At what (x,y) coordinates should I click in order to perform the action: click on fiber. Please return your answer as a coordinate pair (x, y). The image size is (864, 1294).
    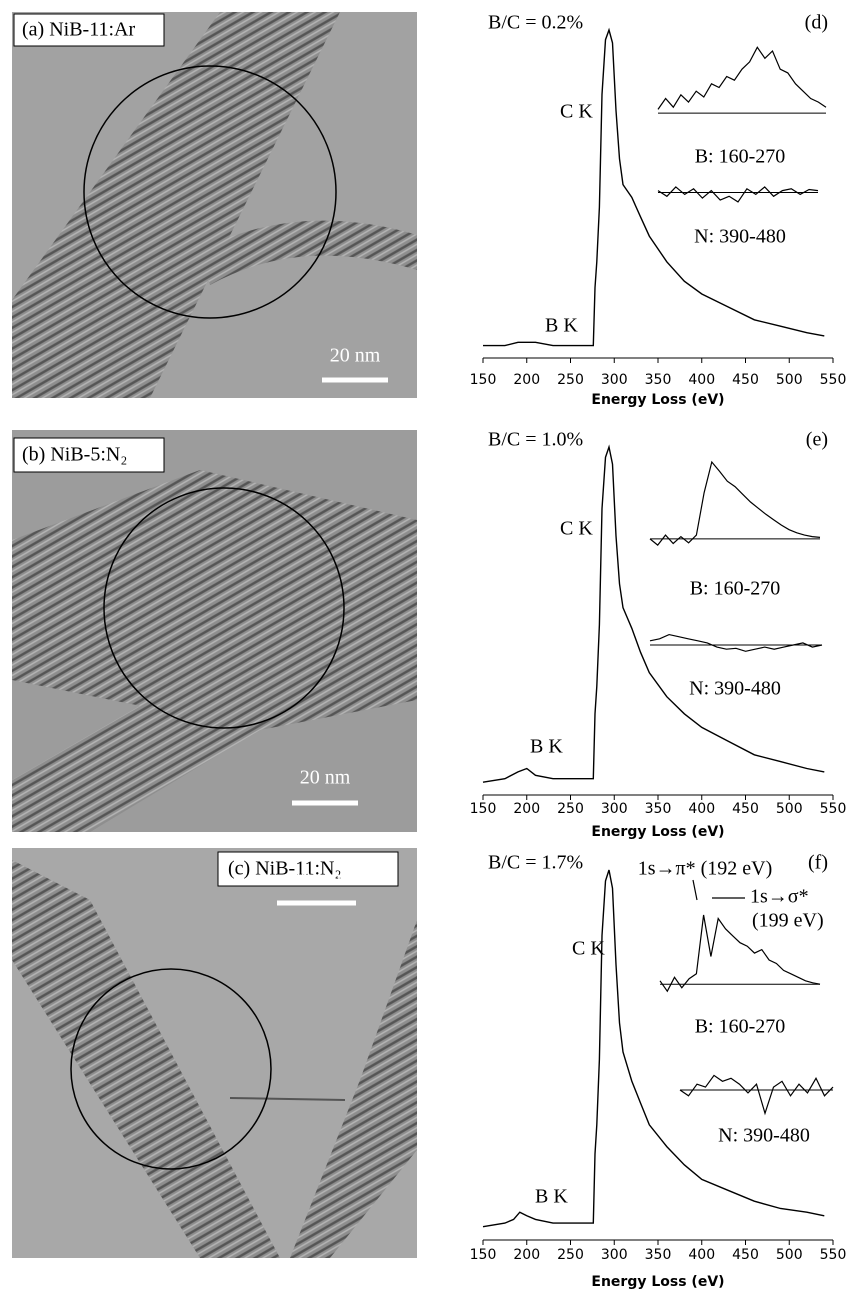
    Looking at the image, I should click on (287, 1099).